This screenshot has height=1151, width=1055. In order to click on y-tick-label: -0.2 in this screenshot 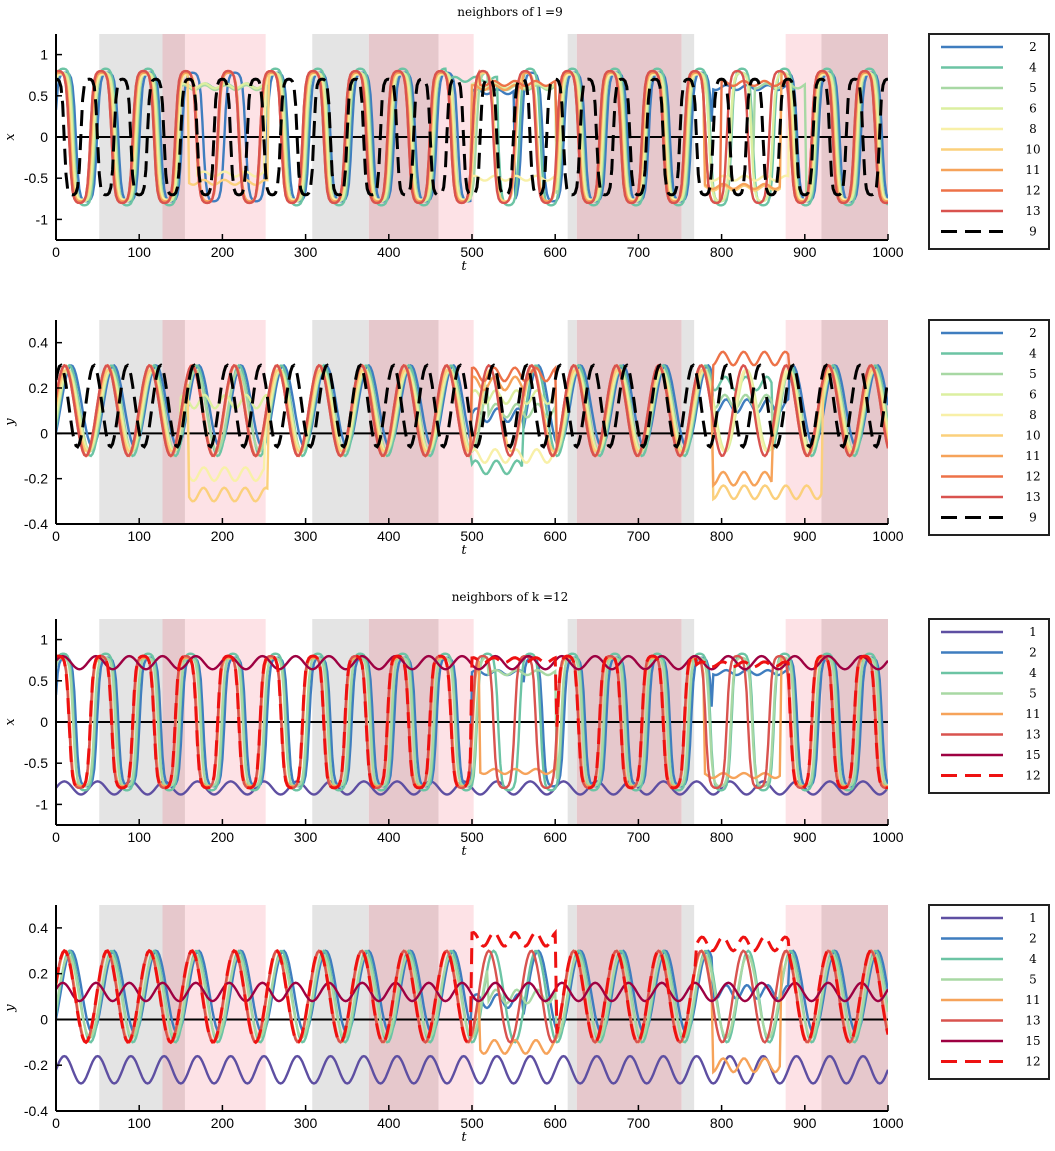, I will do `click(36, 1065)`.